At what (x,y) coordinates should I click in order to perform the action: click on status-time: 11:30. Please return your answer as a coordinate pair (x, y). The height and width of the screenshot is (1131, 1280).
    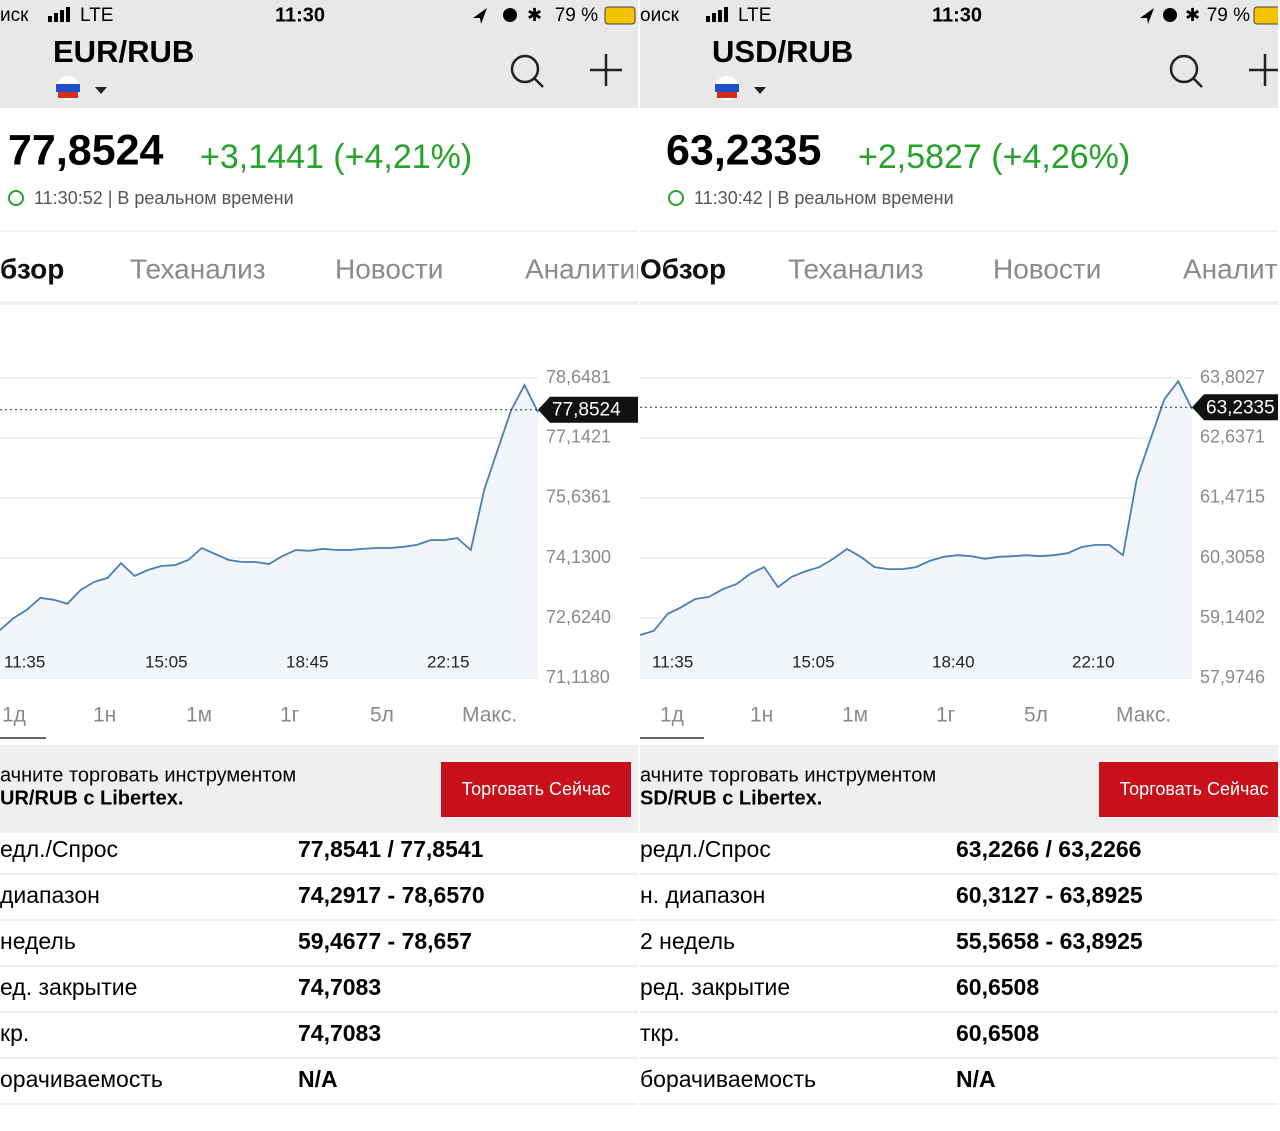
    Looking at the image, I should click on (300, 15).